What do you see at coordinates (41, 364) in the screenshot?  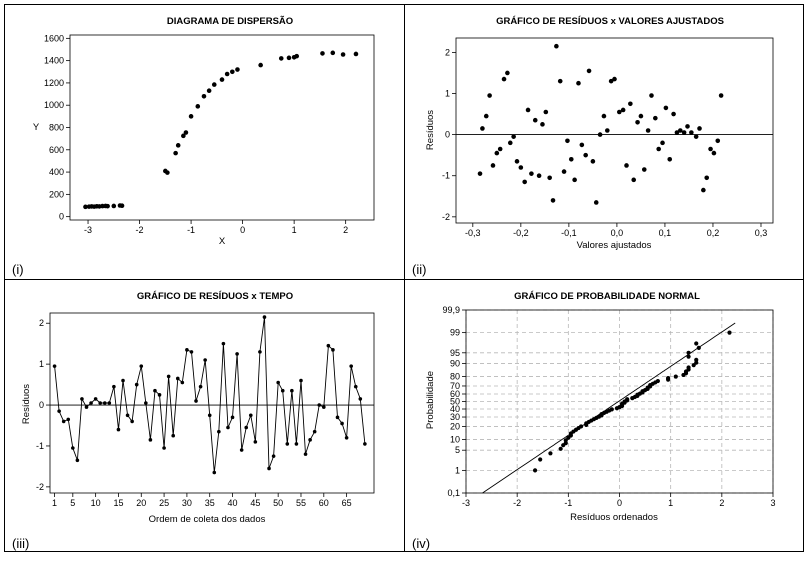 I see `y-tick-label: 1` at bounding box center [41, 364].